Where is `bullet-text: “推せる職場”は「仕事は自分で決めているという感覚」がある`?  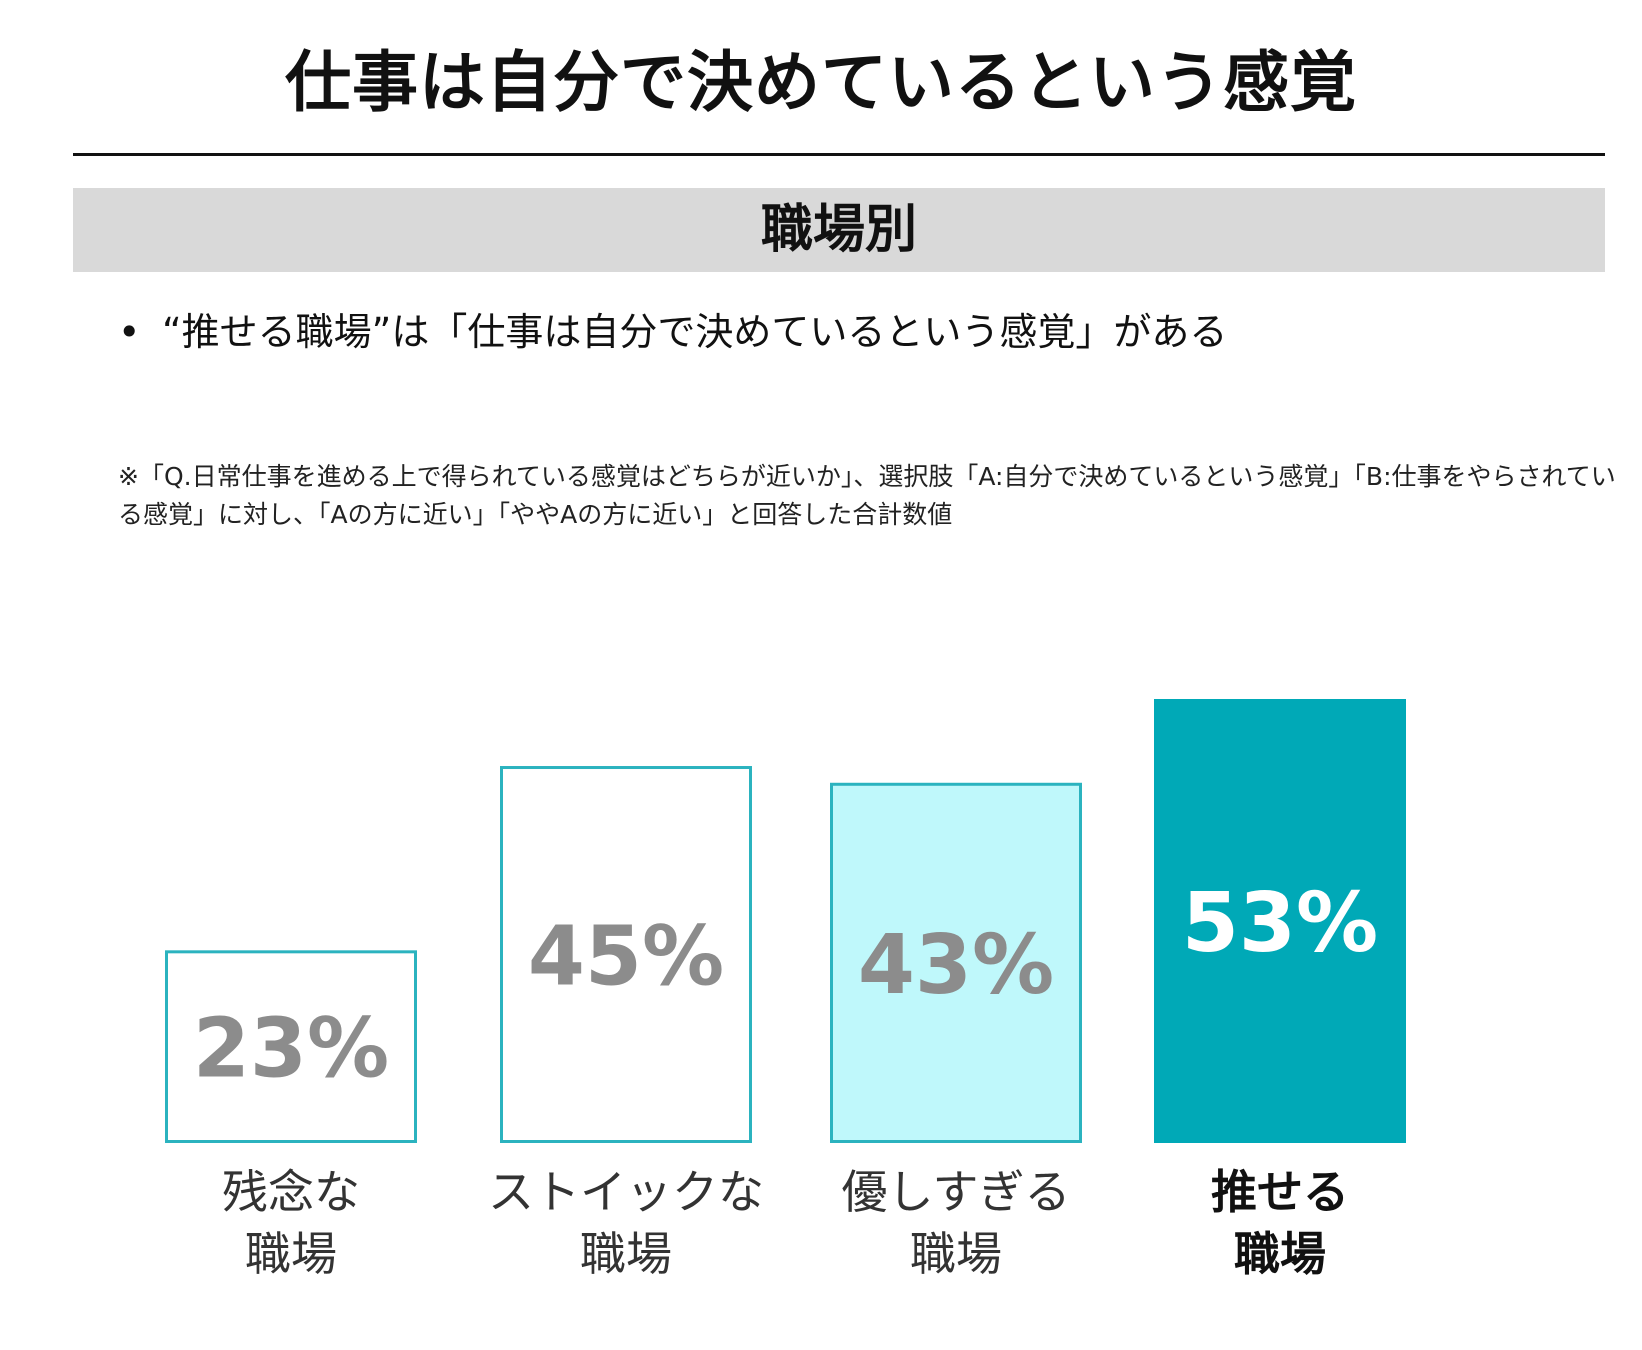 bullet-text: “推せる職場”は「仕事は自分で決めているという感覚」がある is located at coordinates (695, 332).